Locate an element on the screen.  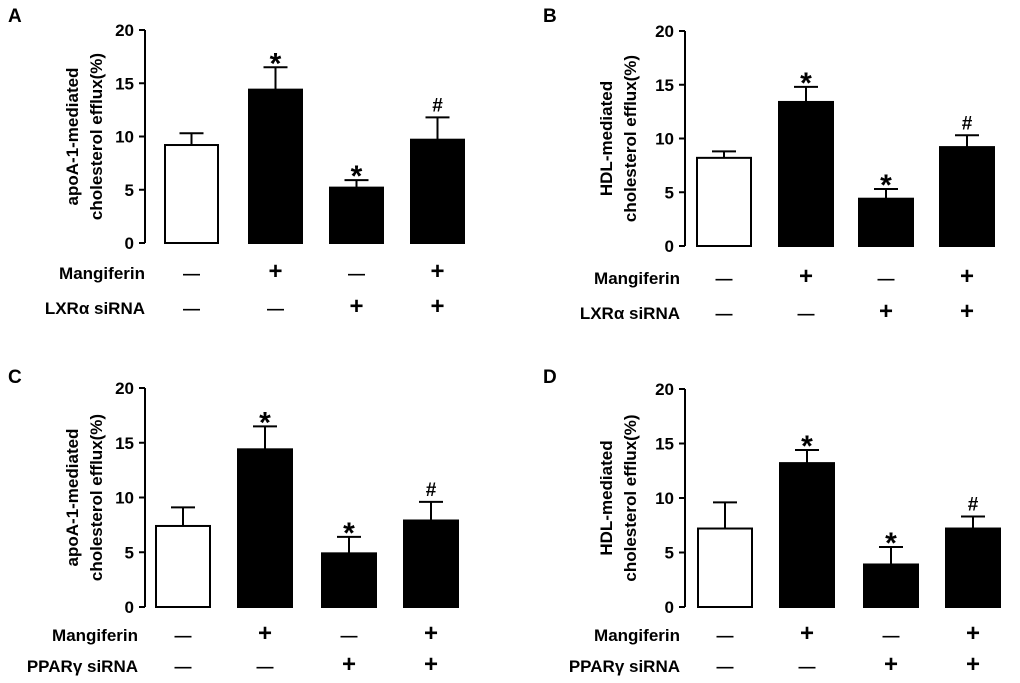
panel-label: D is located at coordinates (550, 377).